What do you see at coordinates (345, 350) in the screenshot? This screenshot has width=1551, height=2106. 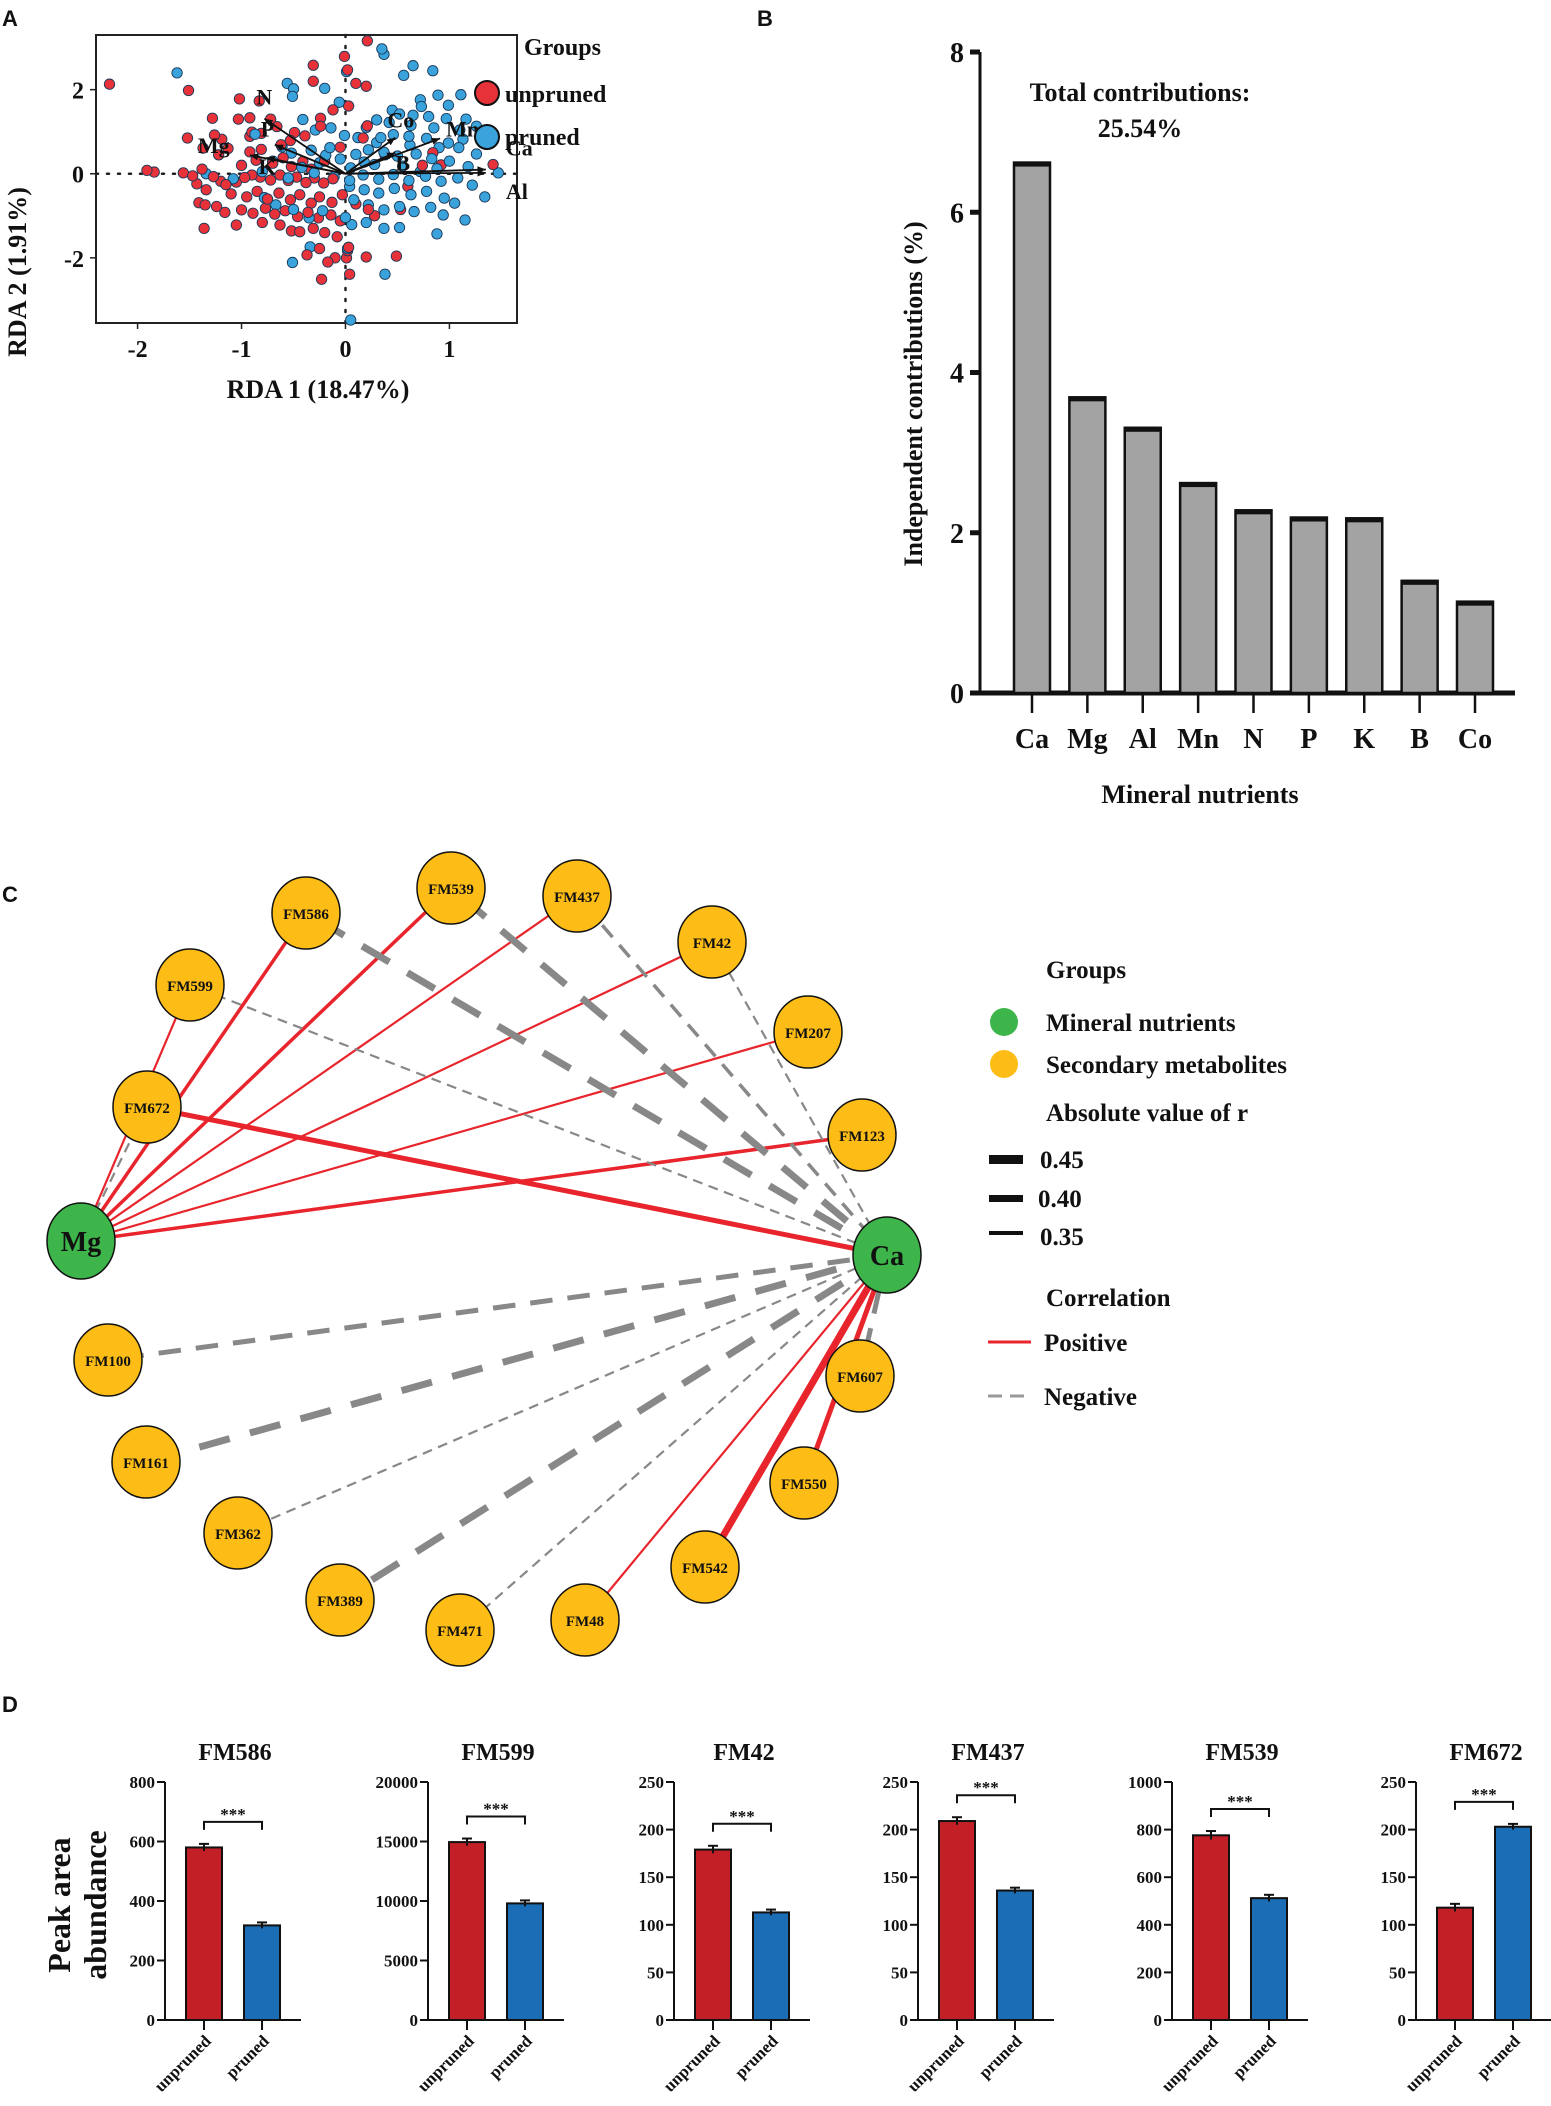 I see `x-tick-label: 0` at bounding box center [345, 350].